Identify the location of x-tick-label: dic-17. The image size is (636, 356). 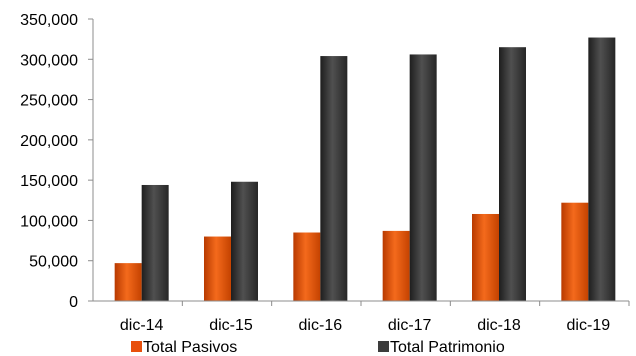
(410, 325).